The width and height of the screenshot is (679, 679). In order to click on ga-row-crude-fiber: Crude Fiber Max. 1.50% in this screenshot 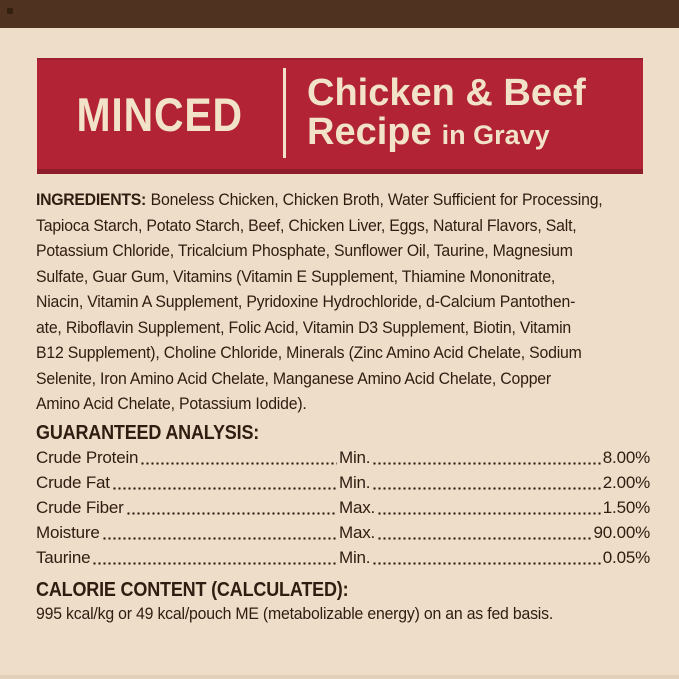, I will do `click(343, 507)`.